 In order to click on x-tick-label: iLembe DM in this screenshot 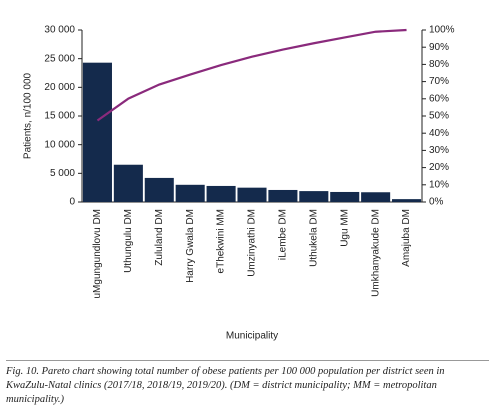, I will do `click(283, 234)`.